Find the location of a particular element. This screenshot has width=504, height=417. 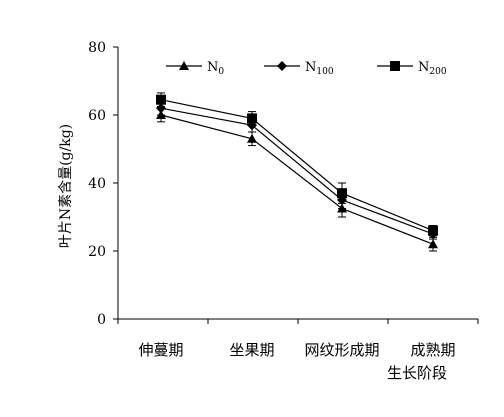

legend-label-N0: N0 is located at coordinates (215, 68).